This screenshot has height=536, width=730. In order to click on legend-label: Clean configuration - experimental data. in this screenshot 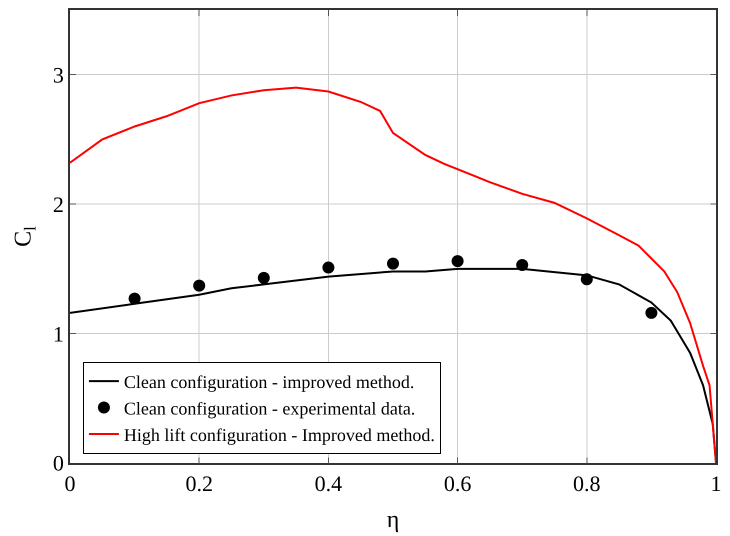, I will do `click(270, 408)`.